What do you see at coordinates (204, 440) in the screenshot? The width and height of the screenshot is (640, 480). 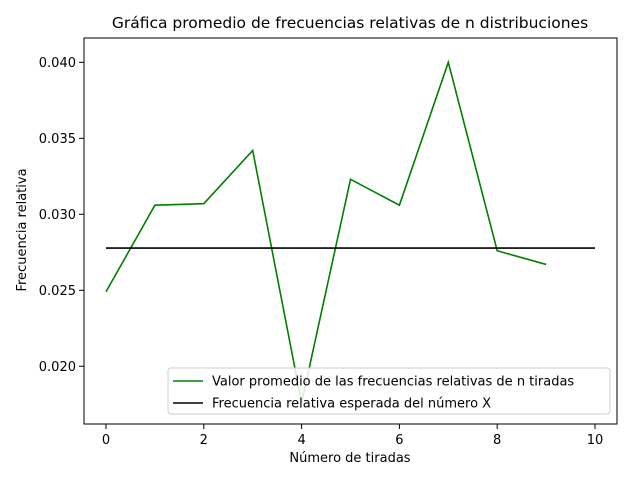 I see `x-tick-label: 2` at bounding box center [204, 440].